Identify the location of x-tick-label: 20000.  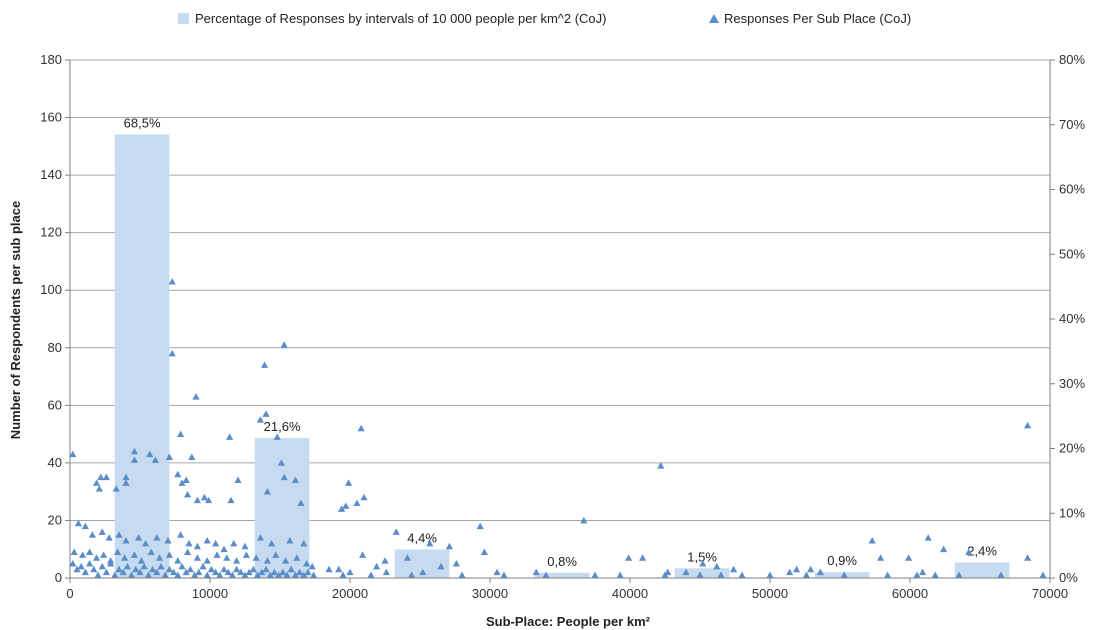
(350, 593).